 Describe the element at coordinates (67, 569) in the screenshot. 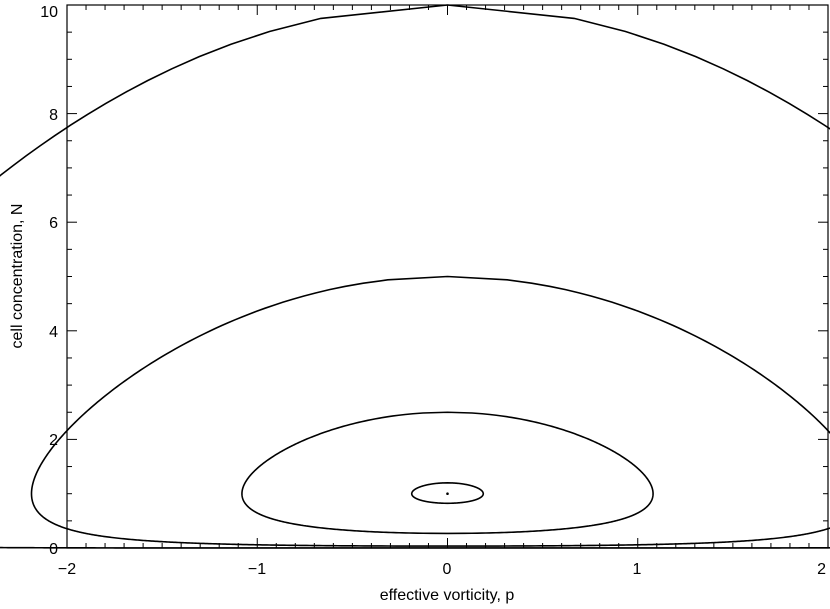

I see `x-tick-label-0: −2` at that location.